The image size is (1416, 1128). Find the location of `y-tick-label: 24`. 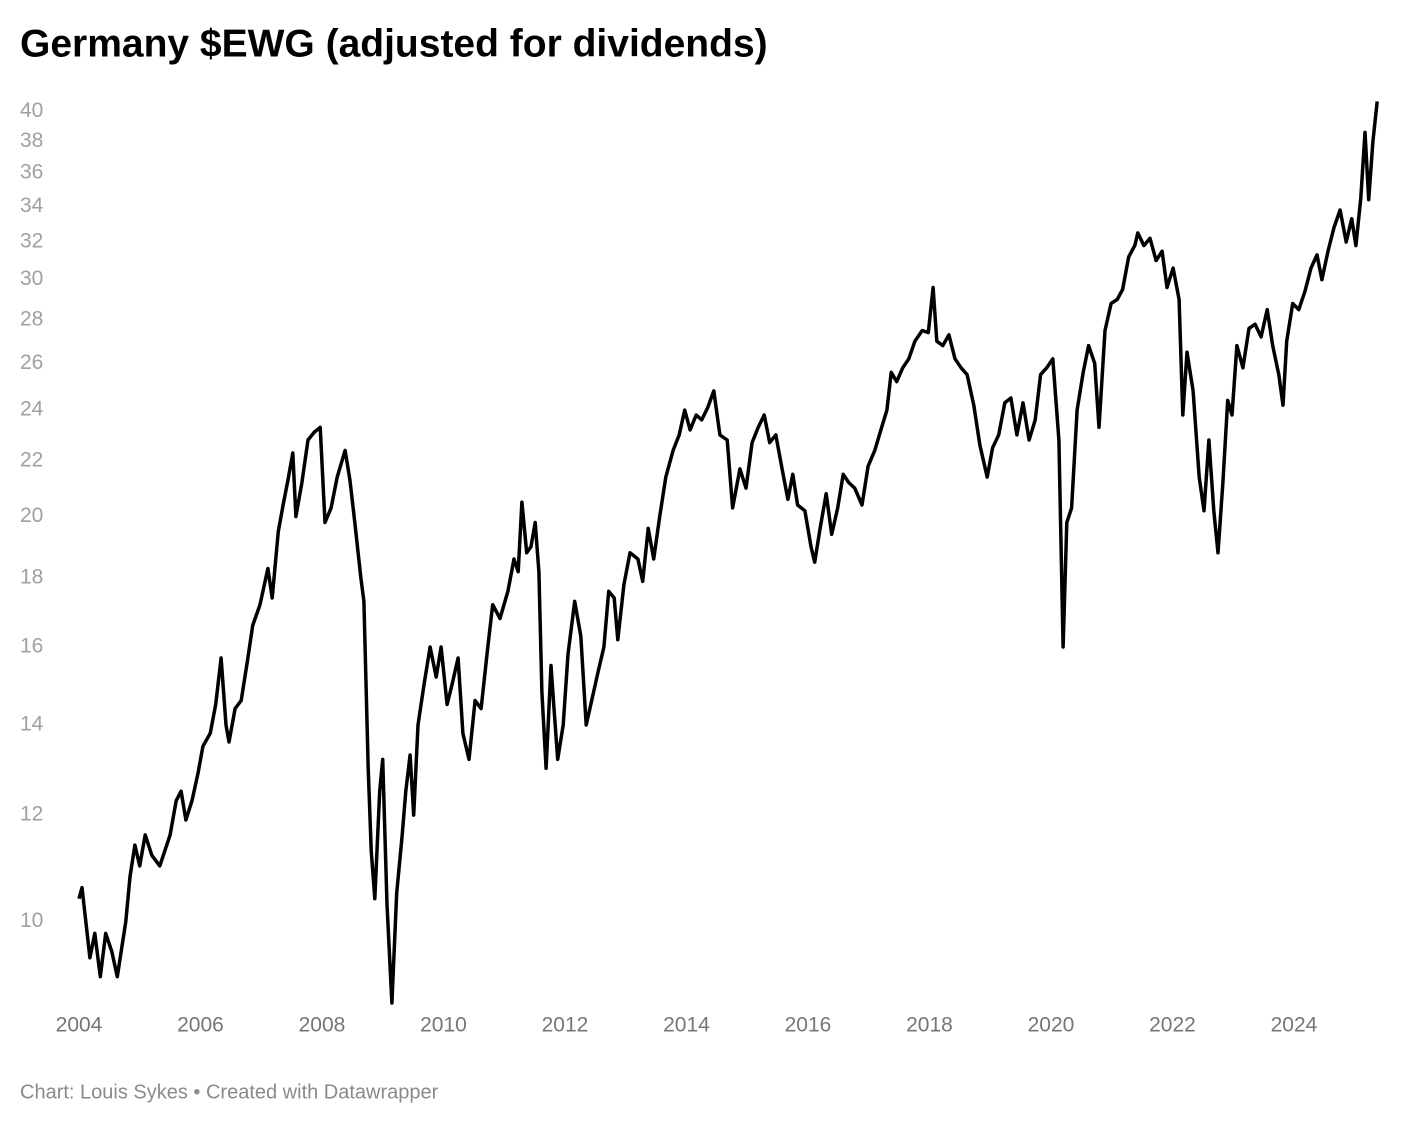

y-tick-label: 24 is located at coordinates (32, 409).